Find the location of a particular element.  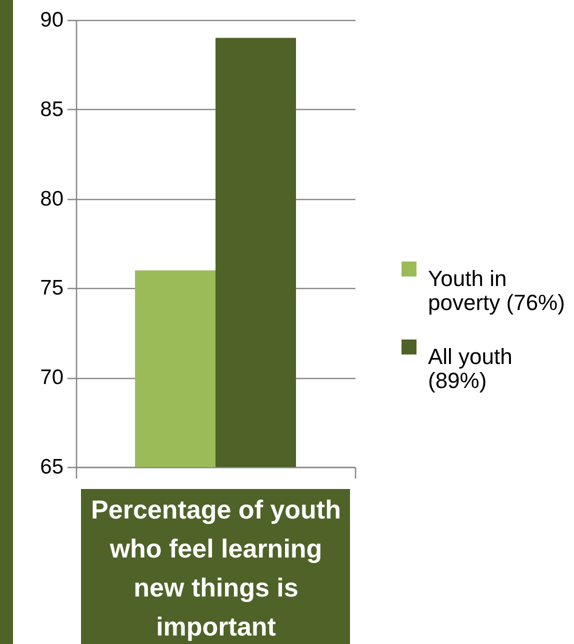

y-tick-label: 70 is located at coordinates (52, 378).